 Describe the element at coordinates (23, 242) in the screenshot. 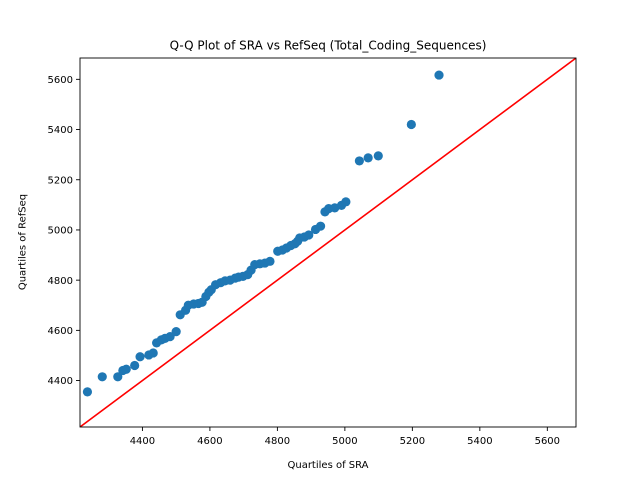

I see `y-axis-label: Quartiles of RefSeq` at that location.